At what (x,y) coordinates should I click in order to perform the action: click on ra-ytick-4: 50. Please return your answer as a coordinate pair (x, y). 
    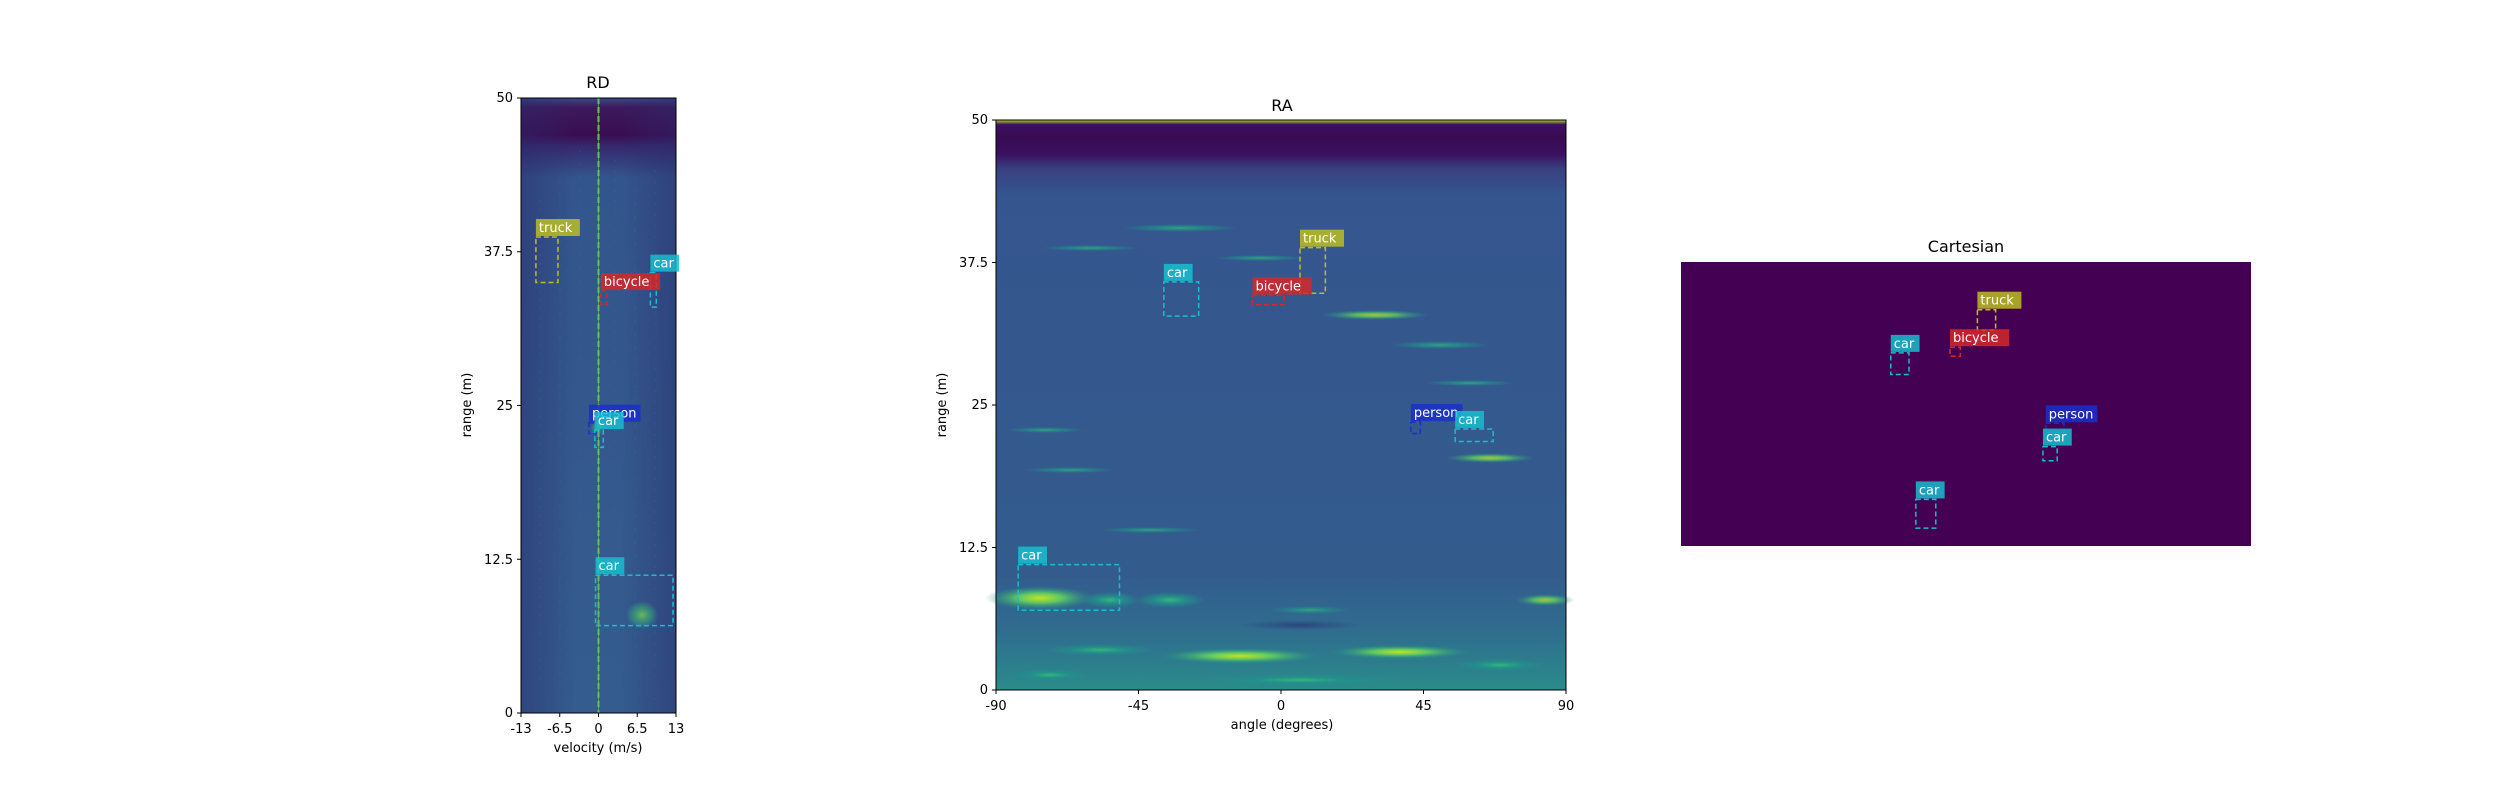
    Looking at the image, I should click on (979, 120).